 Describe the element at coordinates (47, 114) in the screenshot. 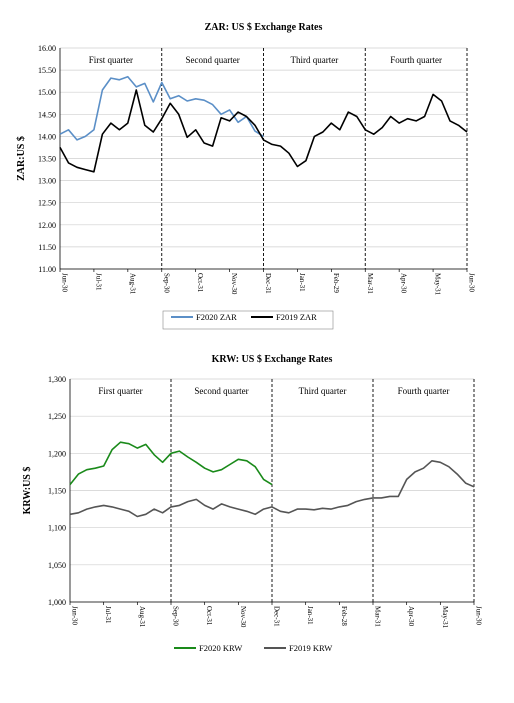

I see `zar-y-tick-label: 14.50` at that location.